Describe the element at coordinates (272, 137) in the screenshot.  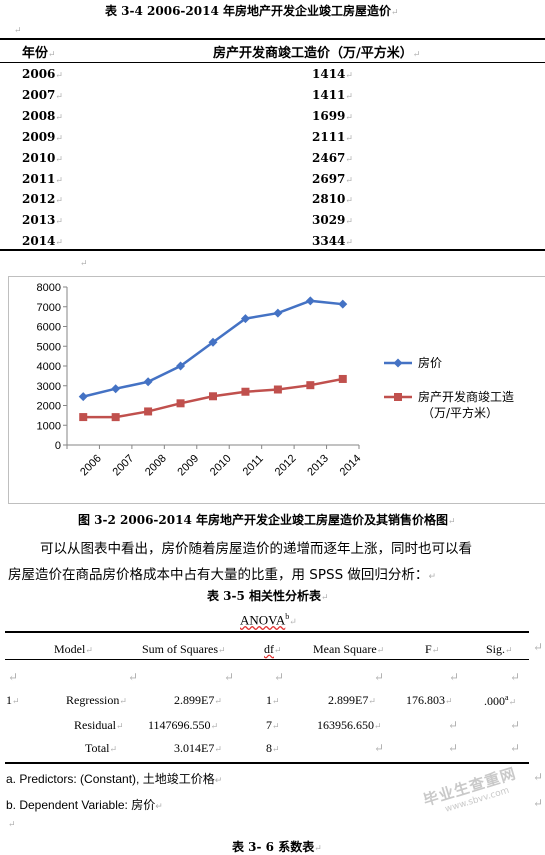
I see `table-row: 2009↵ 2111↵` at that location.